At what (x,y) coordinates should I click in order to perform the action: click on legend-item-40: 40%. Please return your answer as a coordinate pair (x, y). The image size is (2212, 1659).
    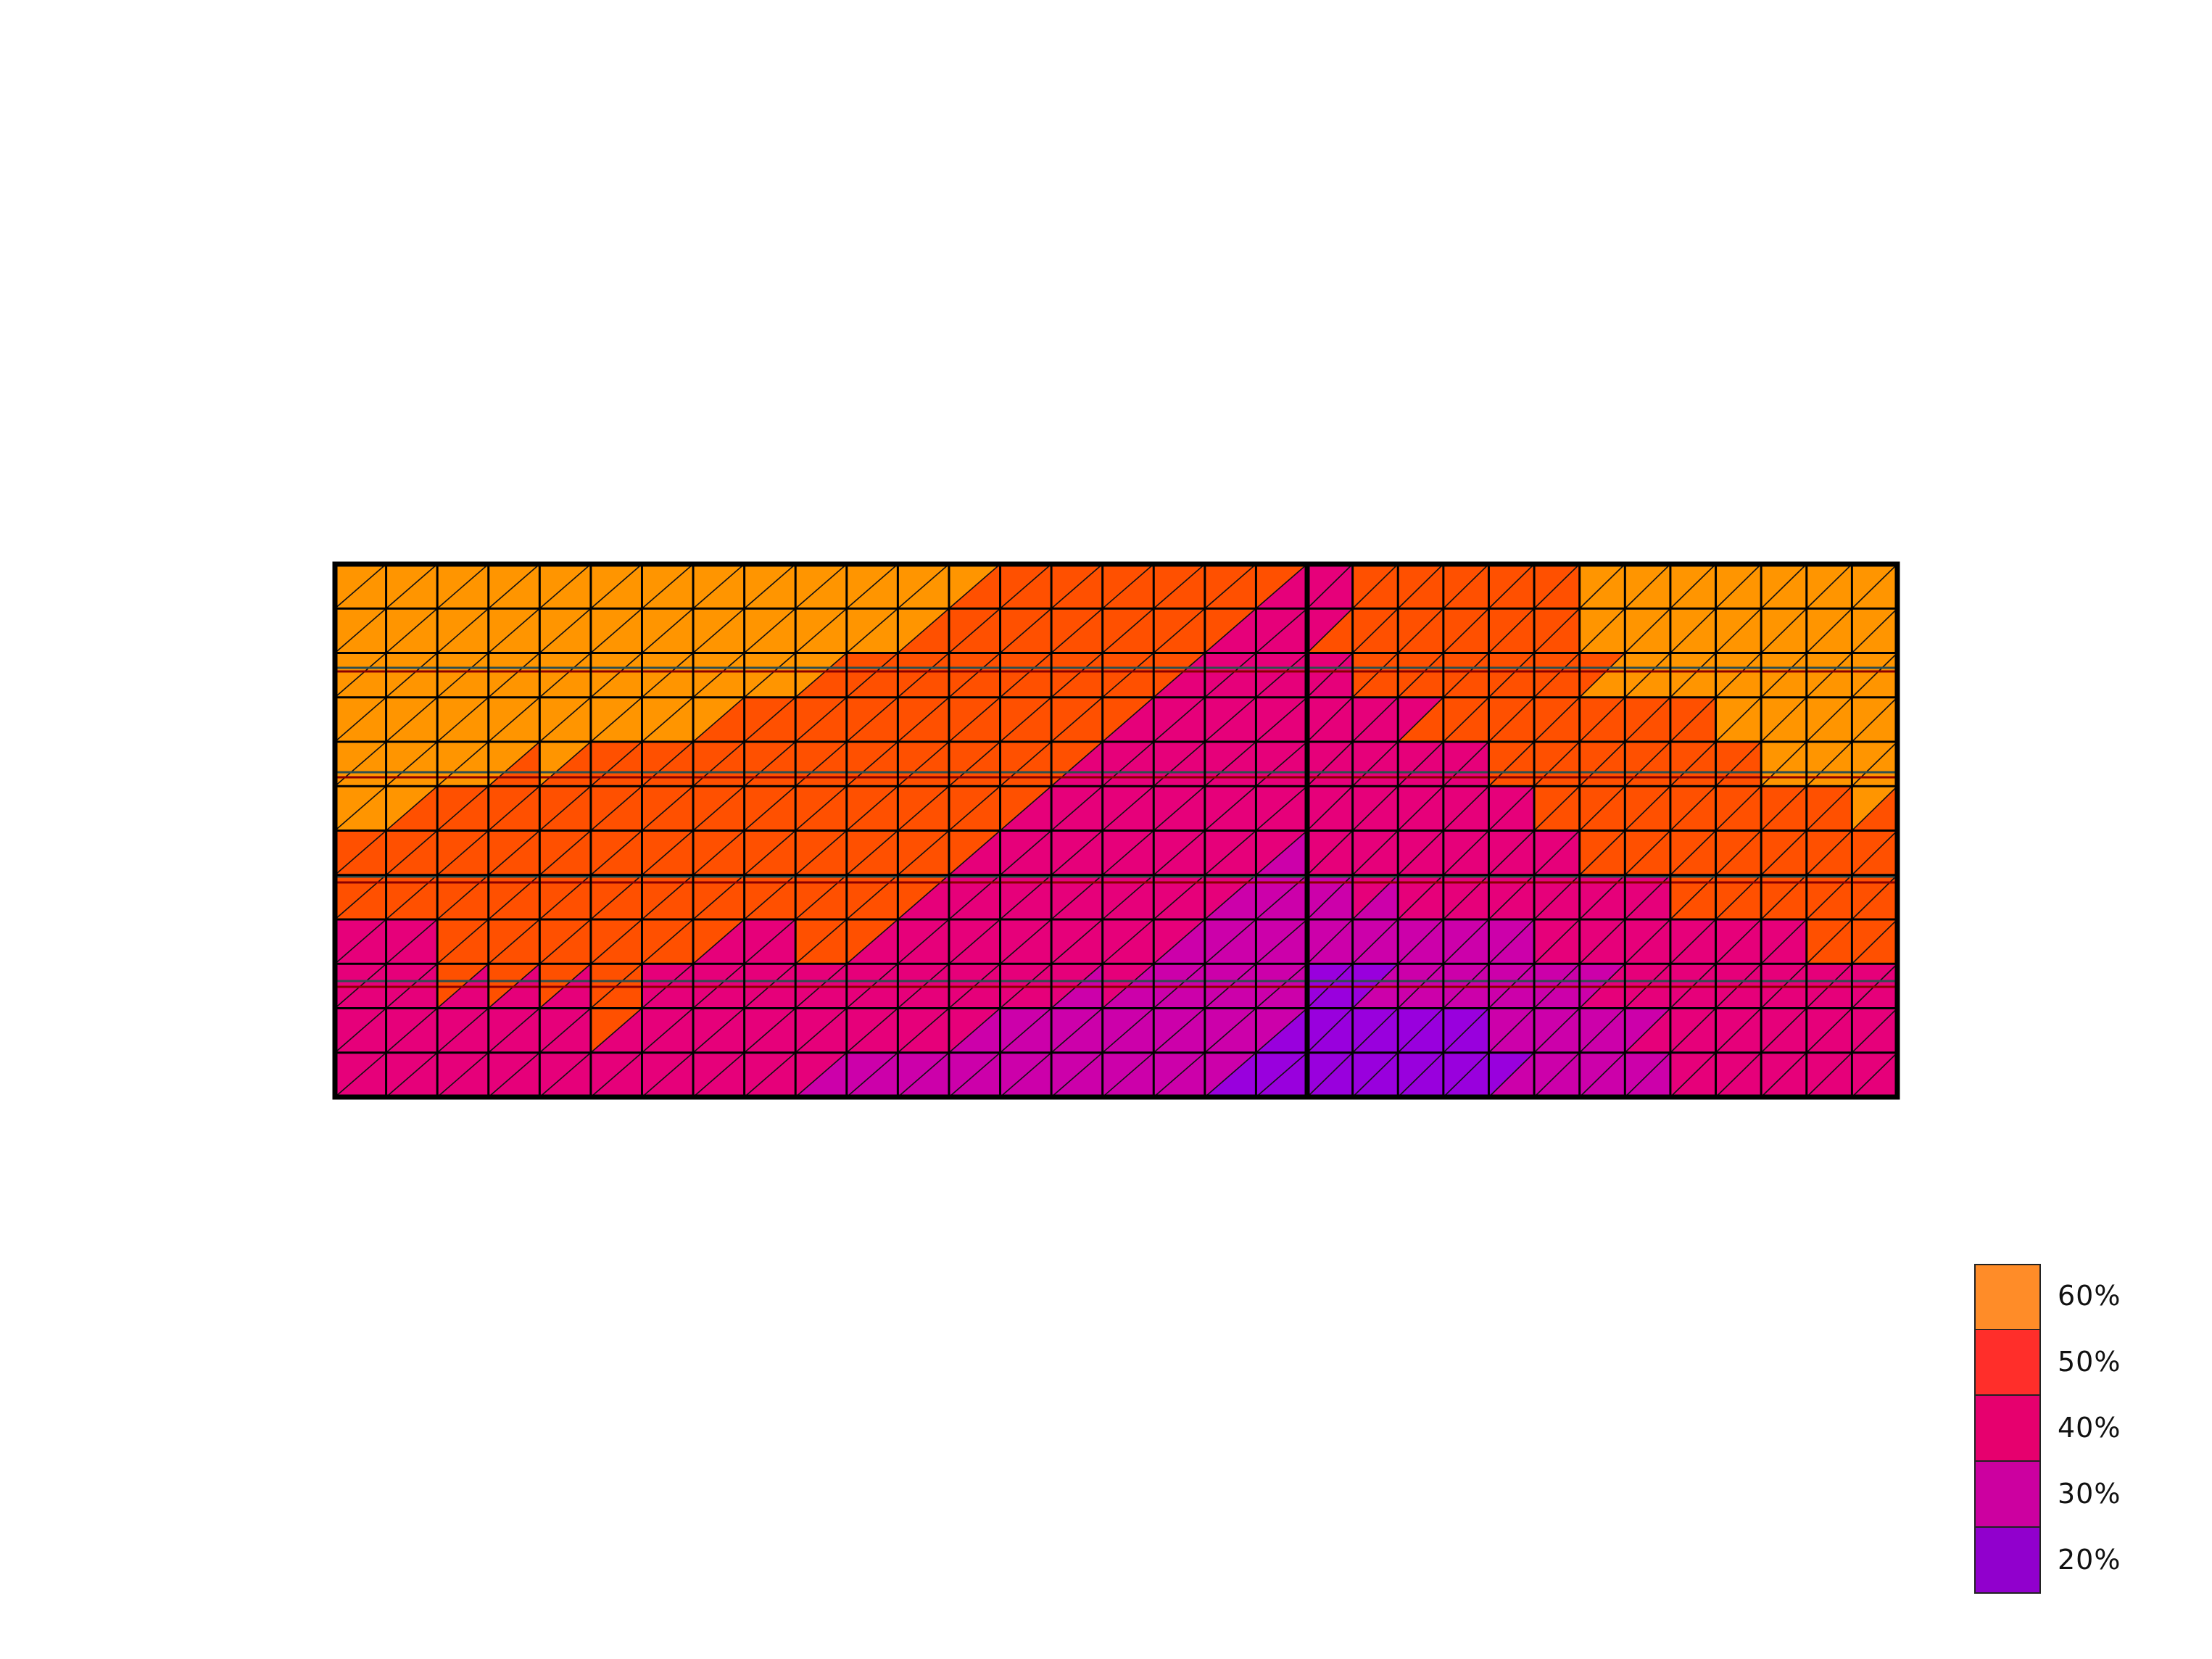
    Looking at the image, I should click on (2061, 1429).